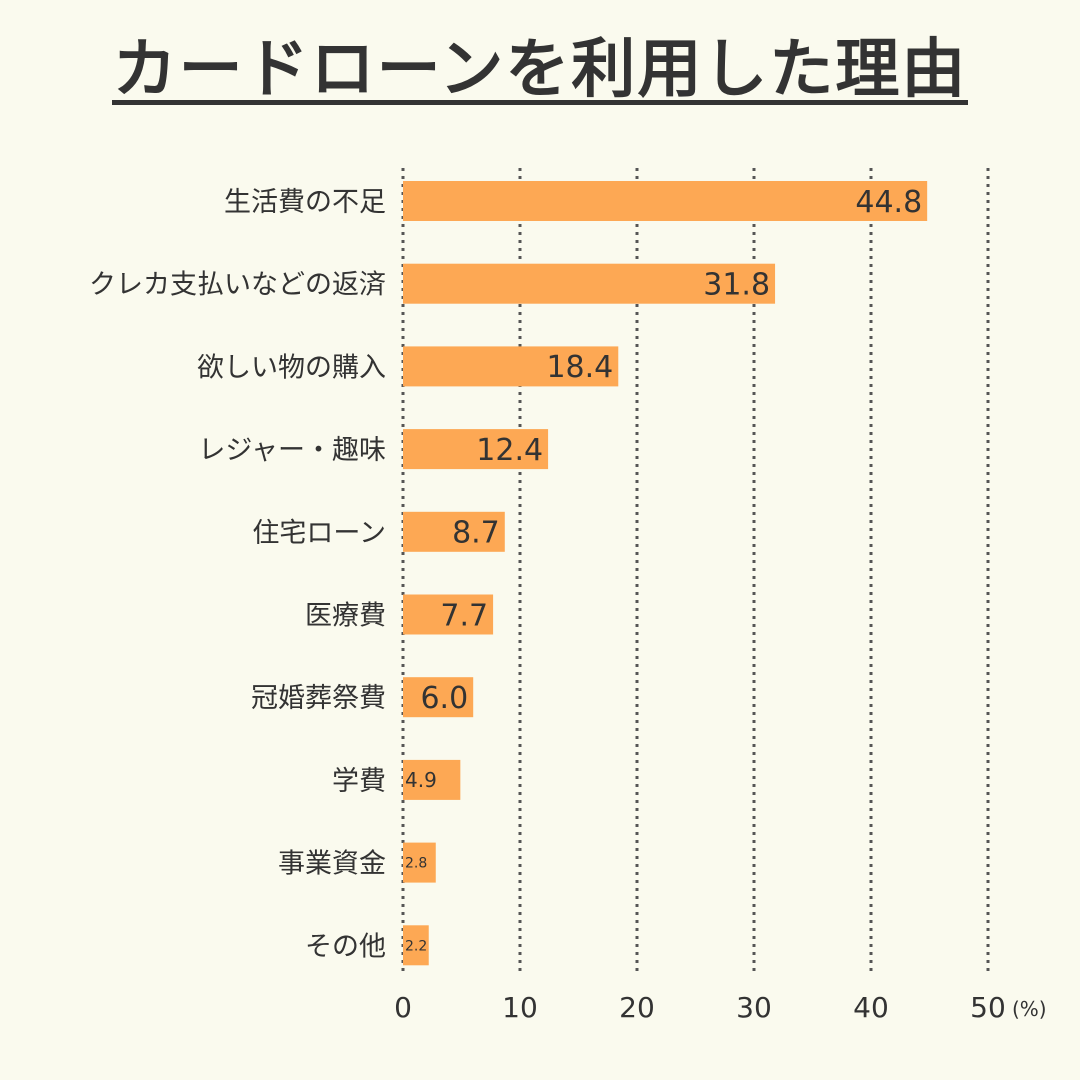  Describe the element at coordinates (464, 615) in the screenshot. I see `value-label: 7.7` at that location.